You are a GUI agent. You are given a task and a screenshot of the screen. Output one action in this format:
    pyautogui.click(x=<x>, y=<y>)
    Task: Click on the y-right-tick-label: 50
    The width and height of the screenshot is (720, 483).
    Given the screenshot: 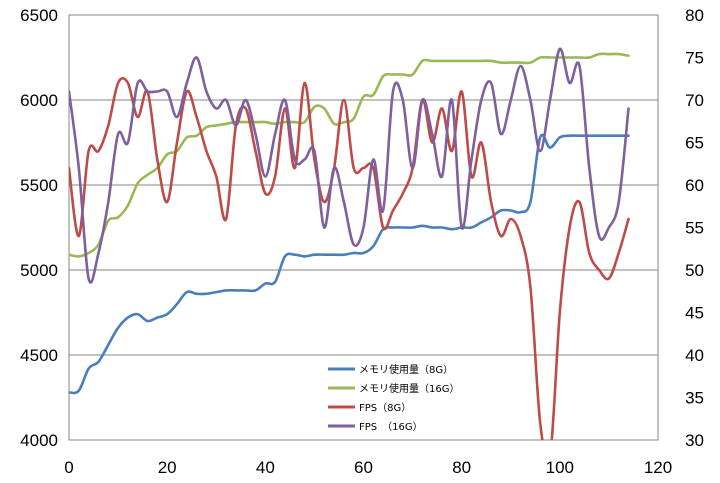 What is the action you would take?
    pyautogui.click(x=694, y=270)
    